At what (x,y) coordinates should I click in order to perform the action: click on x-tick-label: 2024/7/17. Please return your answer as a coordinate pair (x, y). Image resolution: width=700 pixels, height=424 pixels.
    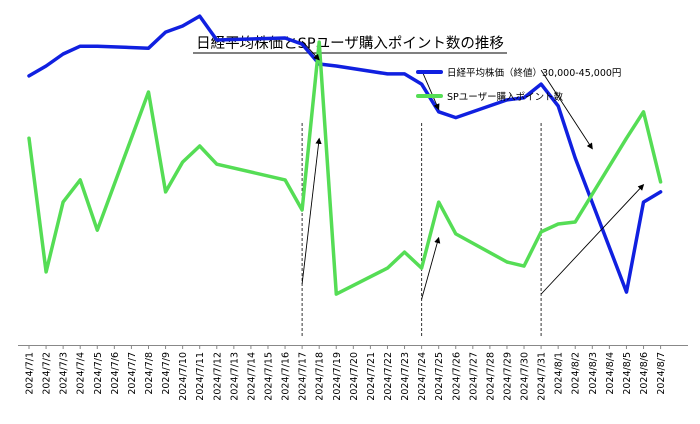
    Looking at the image, I should click on (303, 376).